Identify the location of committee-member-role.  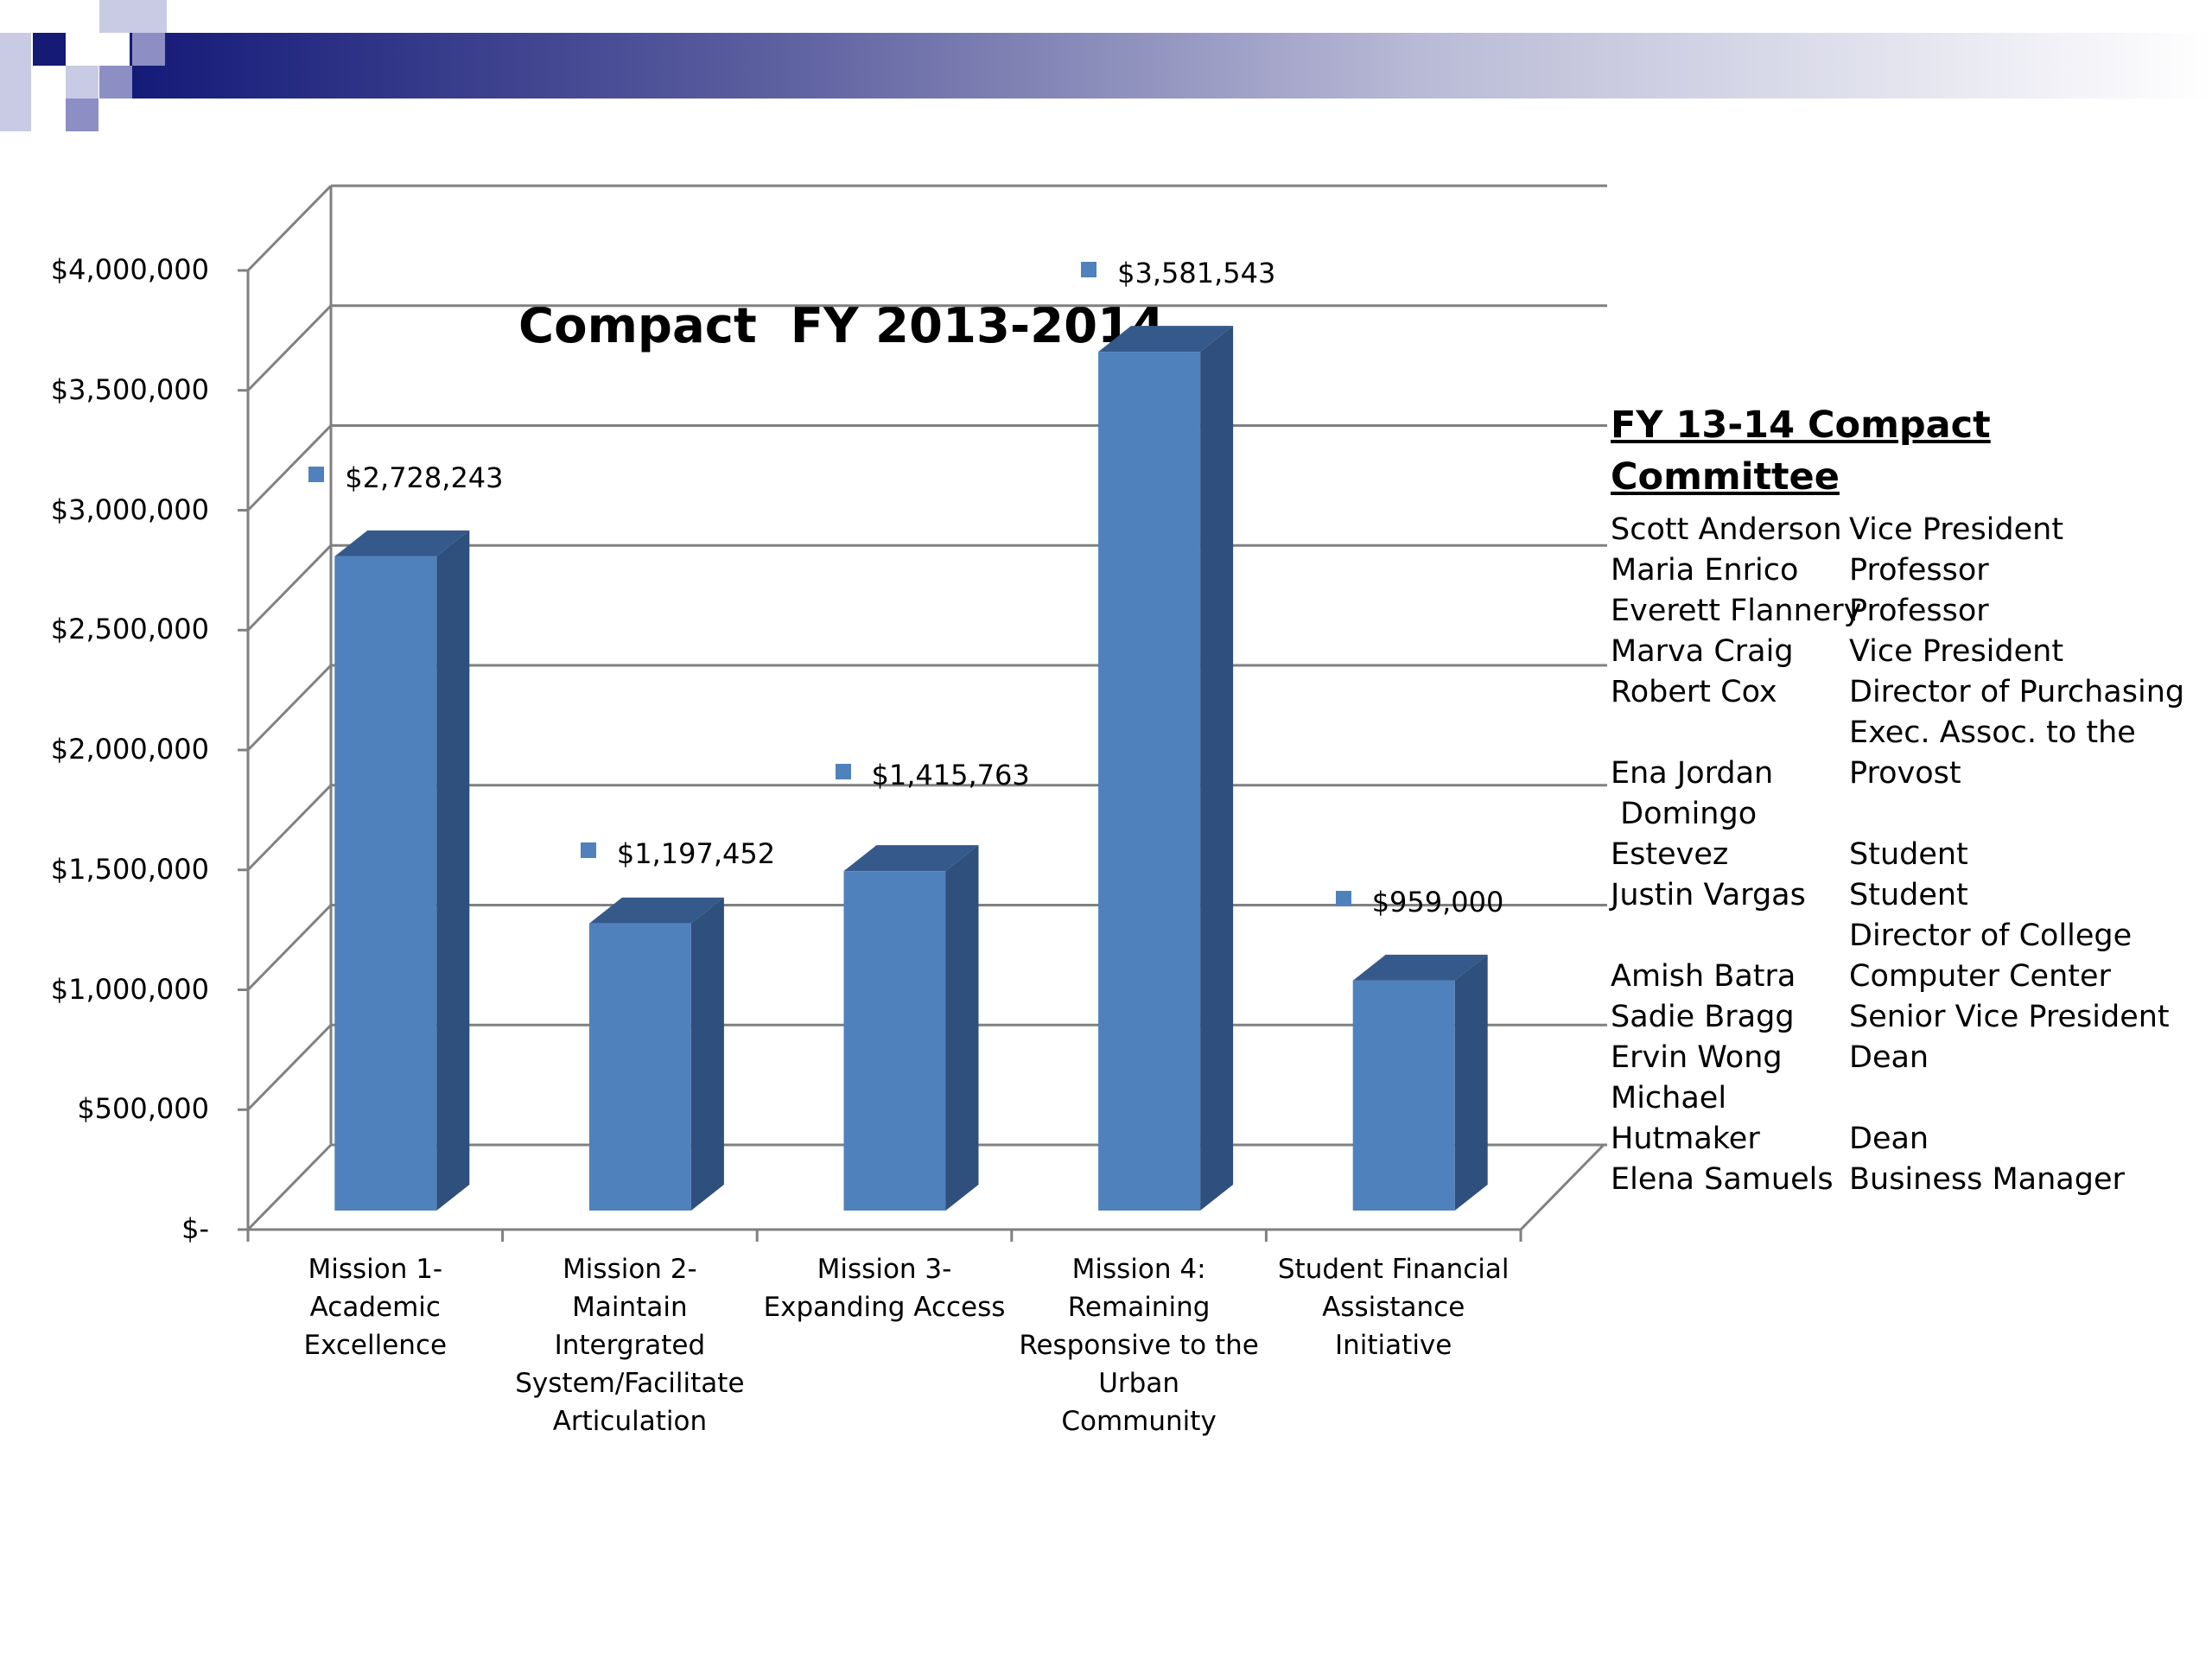
(2028, 814).